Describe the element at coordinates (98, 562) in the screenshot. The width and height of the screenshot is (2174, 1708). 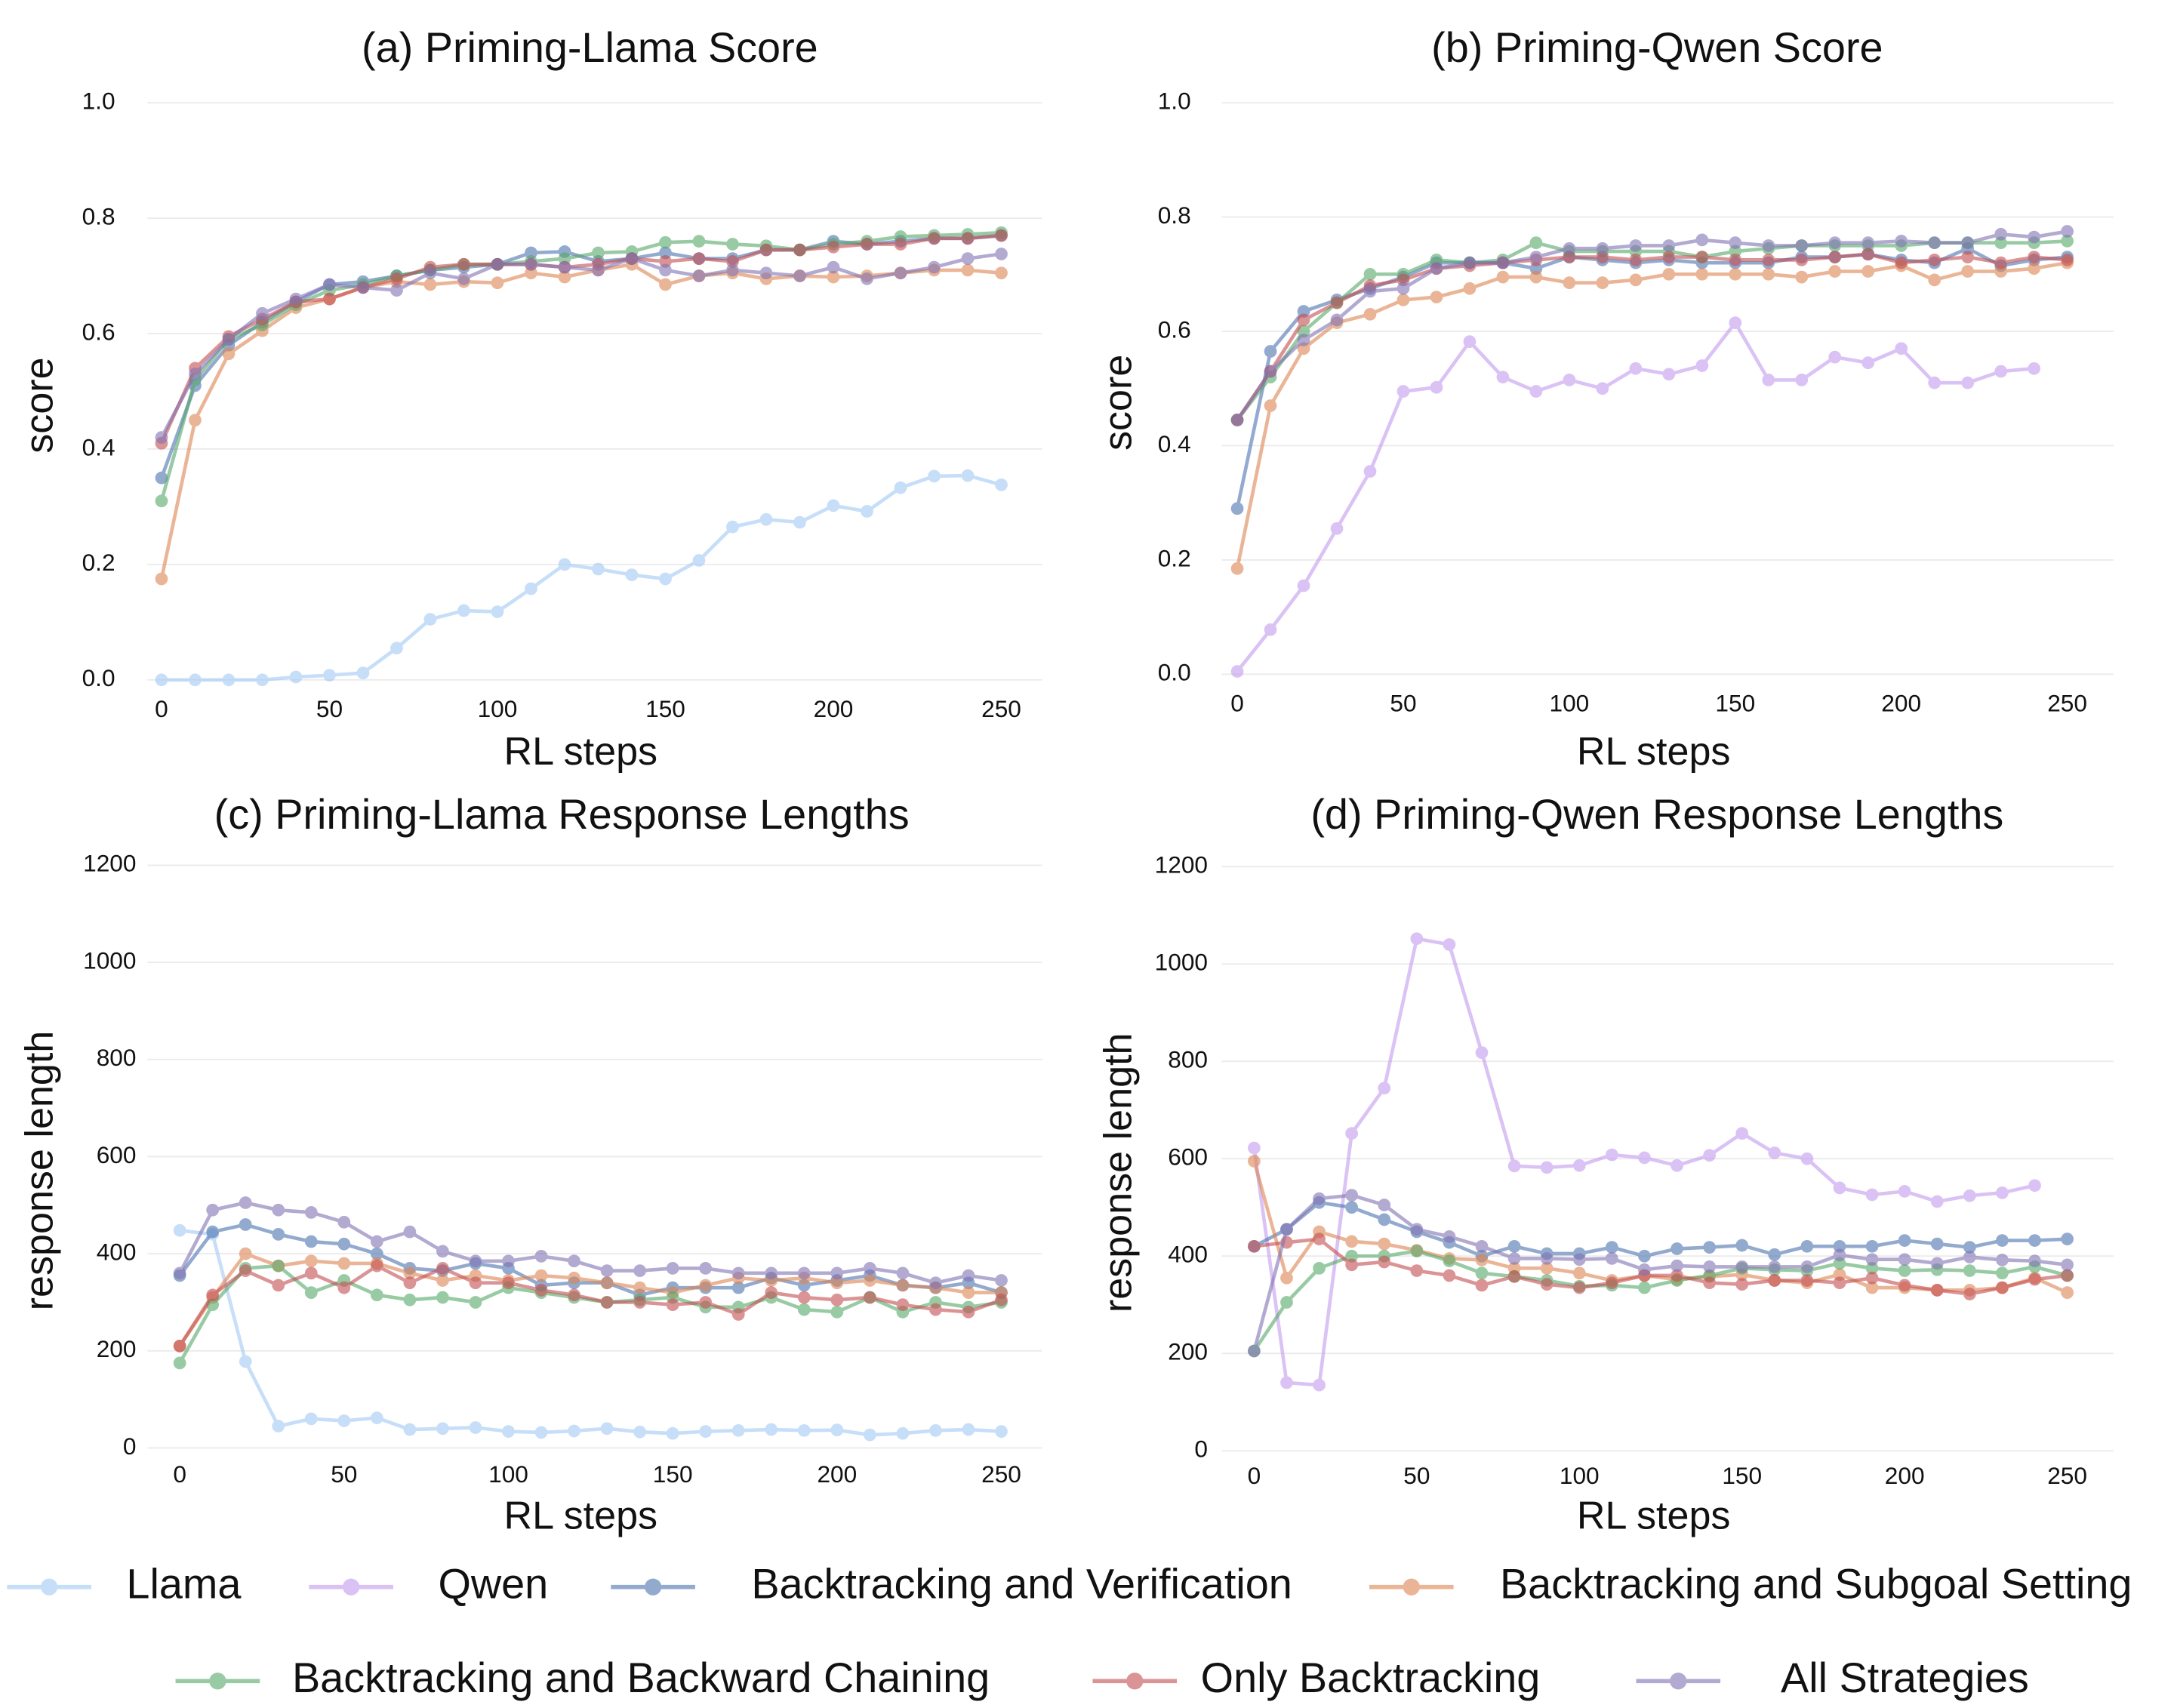
I see `y-tick-label: 0.2` at that location.